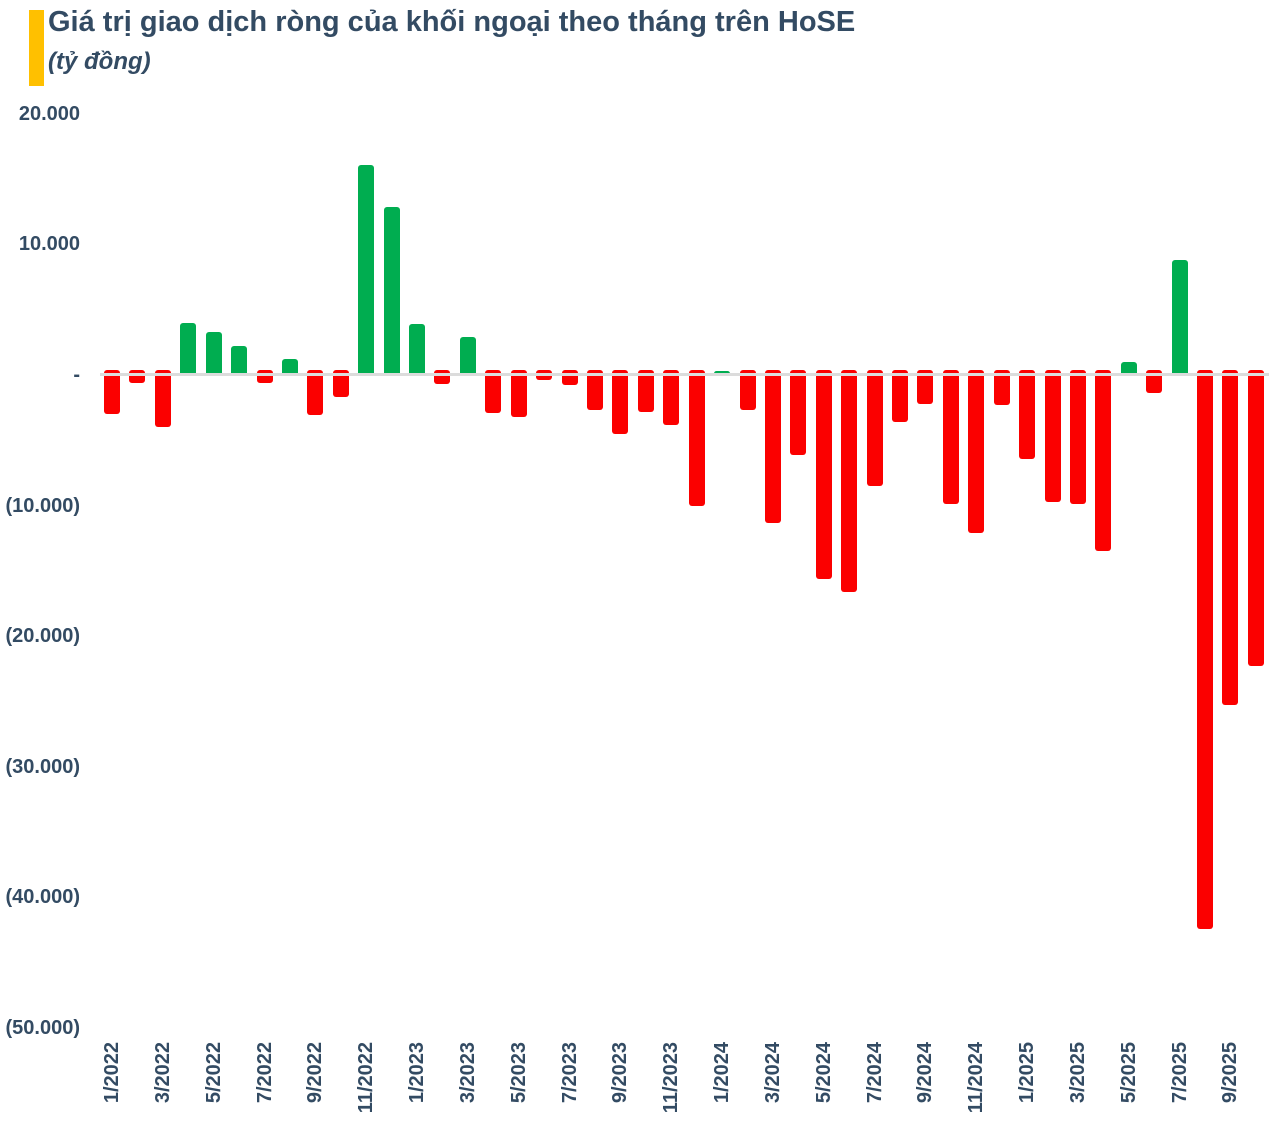 The image size is (1286, 1142). I want to click on bar-8/2024, so click(900, 396).